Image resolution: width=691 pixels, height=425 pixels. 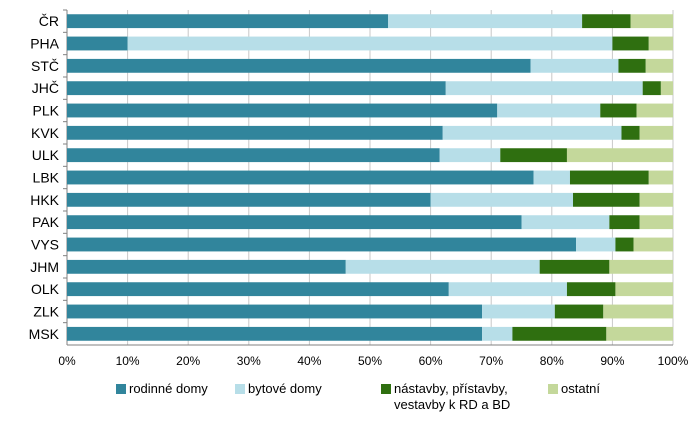 I want to click on y-tick-label: PLK, so click(x=46, y=111).